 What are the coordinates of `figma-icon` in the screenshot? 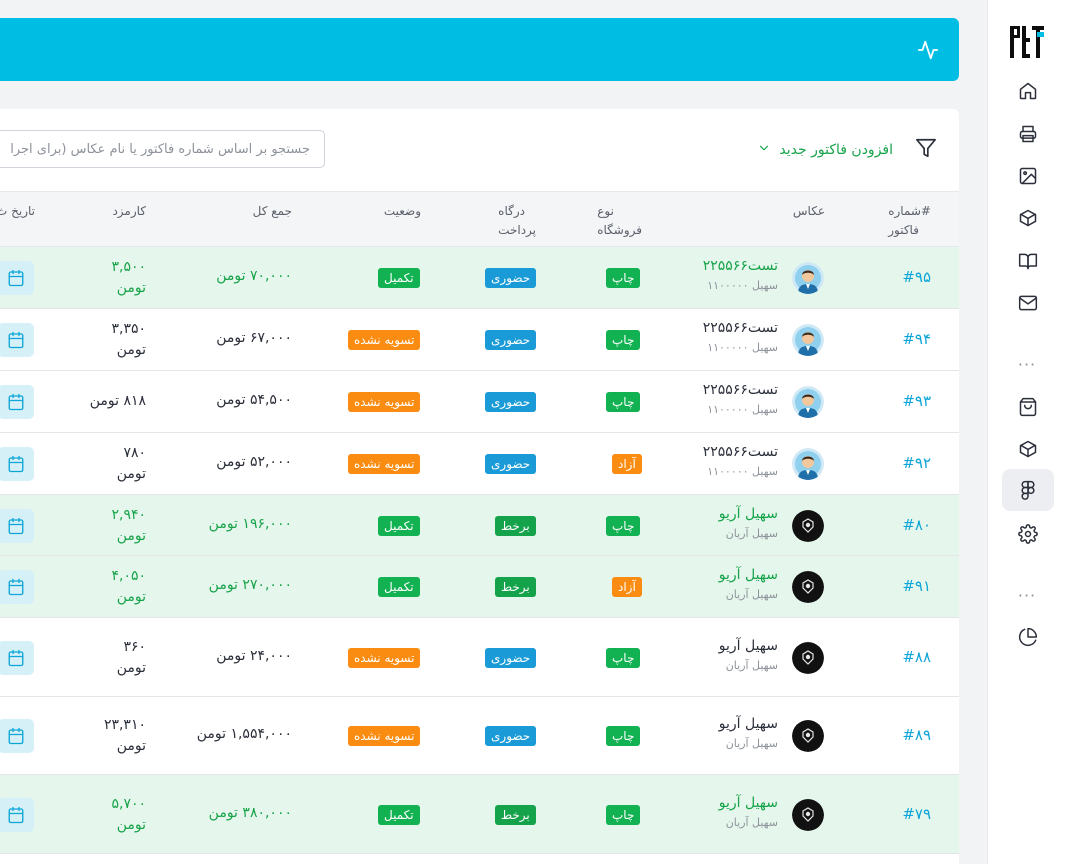 It's located at (1028, 490).